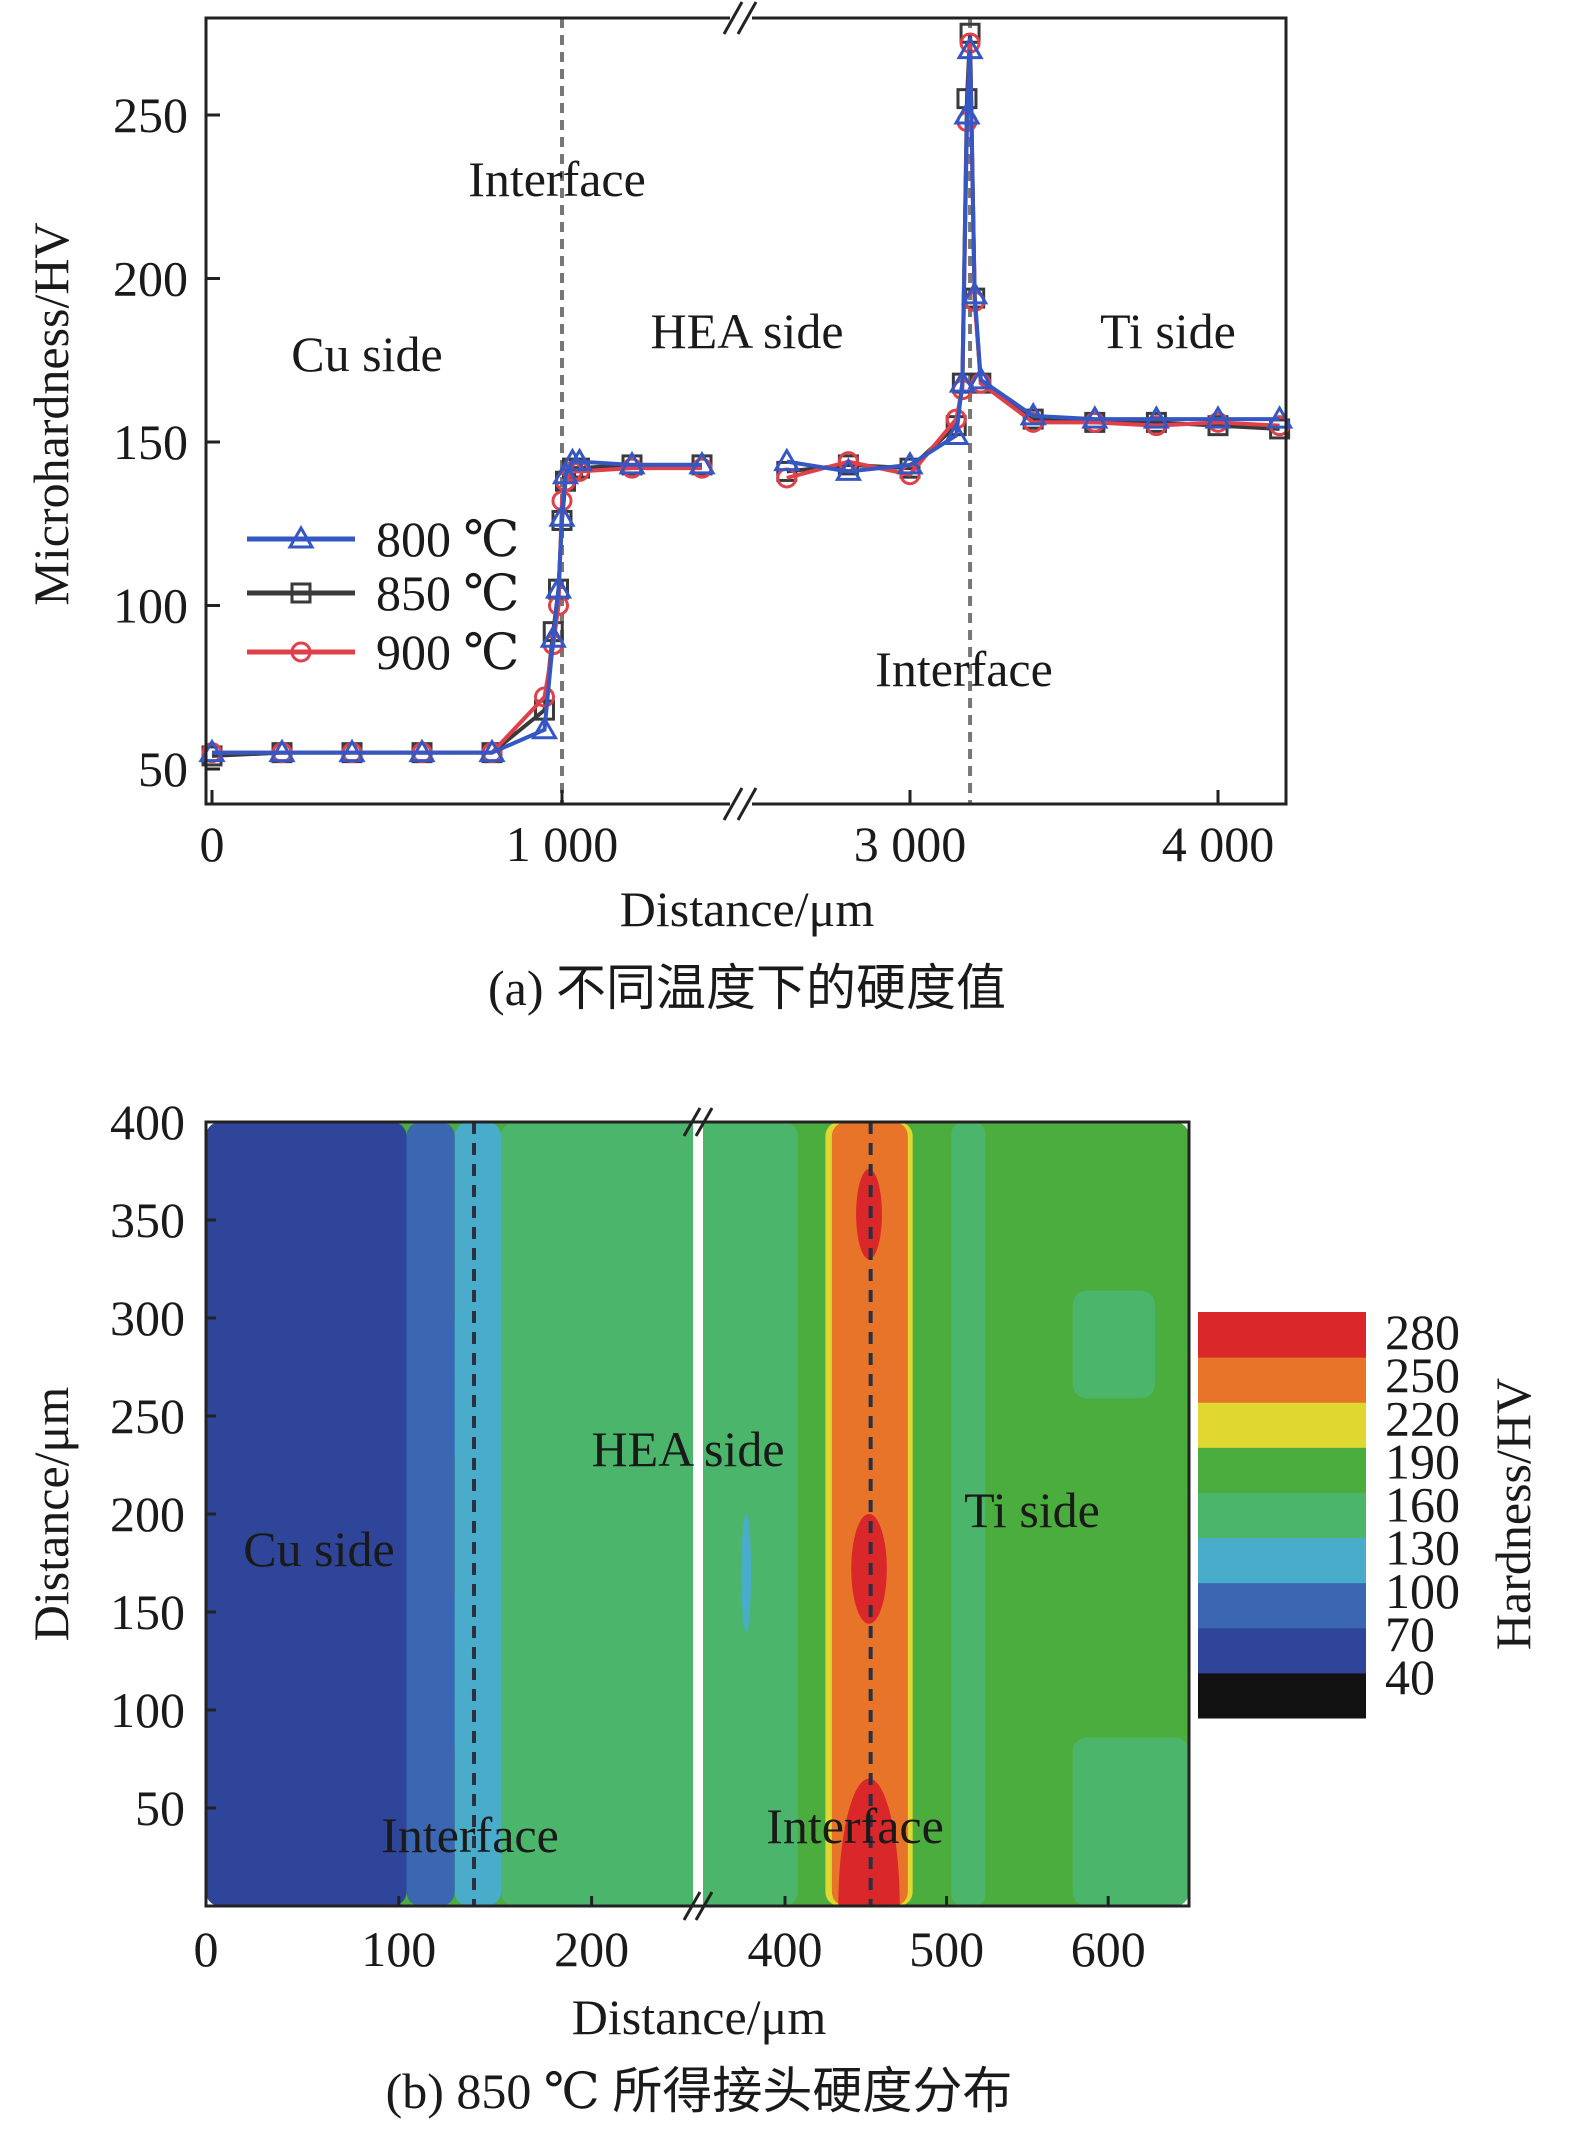 The width and height of the screenshot is (1575, 2133). Describe the element at coordinates (591, 1949) in the screenshot. I see `x-tick-label: 200` at that location.